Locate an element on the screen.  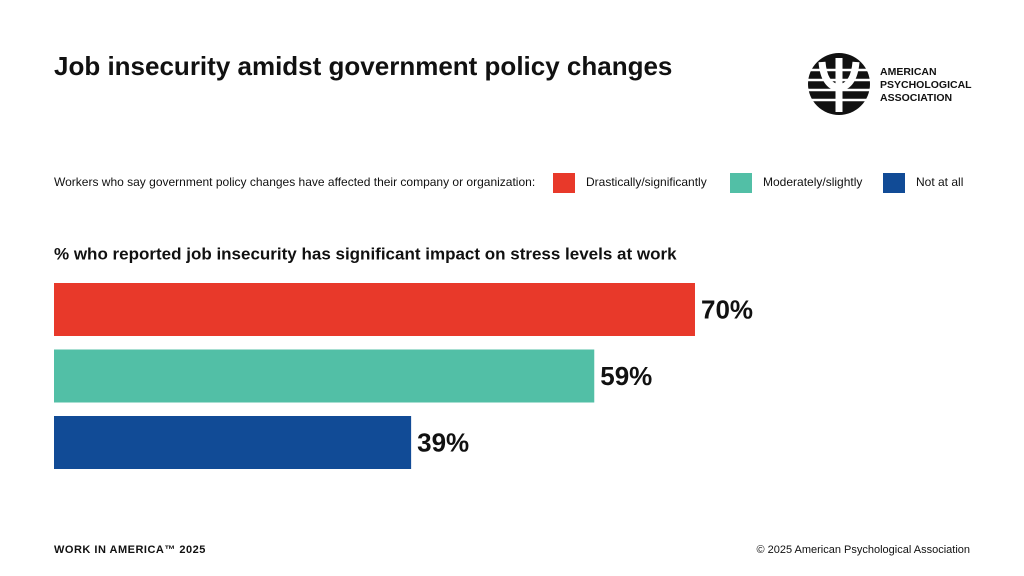
footer-left: WORK IN AMERICA™ 2025 is located at coordinates (130, 550).